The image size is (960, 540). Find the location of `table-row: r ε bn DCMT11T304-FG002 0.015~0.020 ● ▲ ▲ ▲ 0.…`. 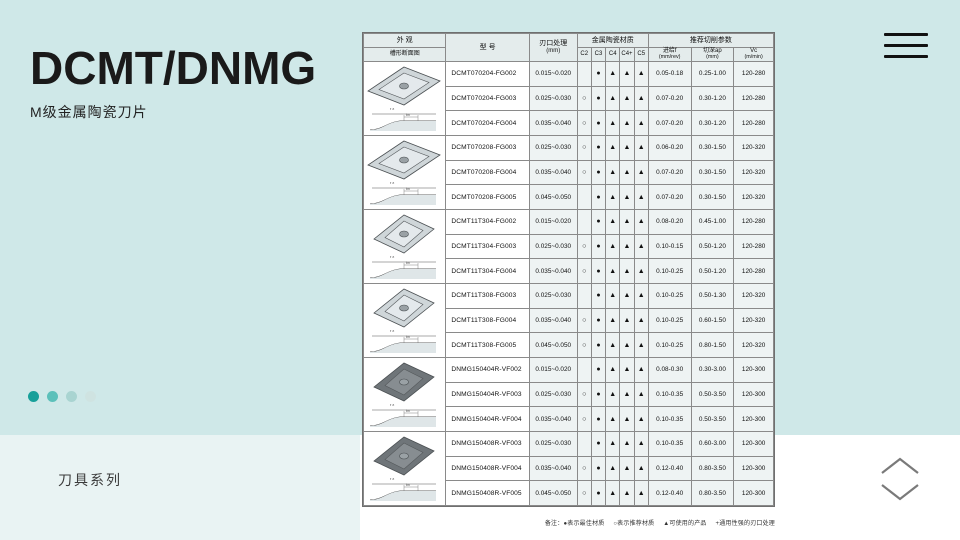

table-row: r ε bn DCMT11T304-FG002 0.015~0.020 ● ▲ ▲ ▲ 0.… is located at coordinates (568, 246).